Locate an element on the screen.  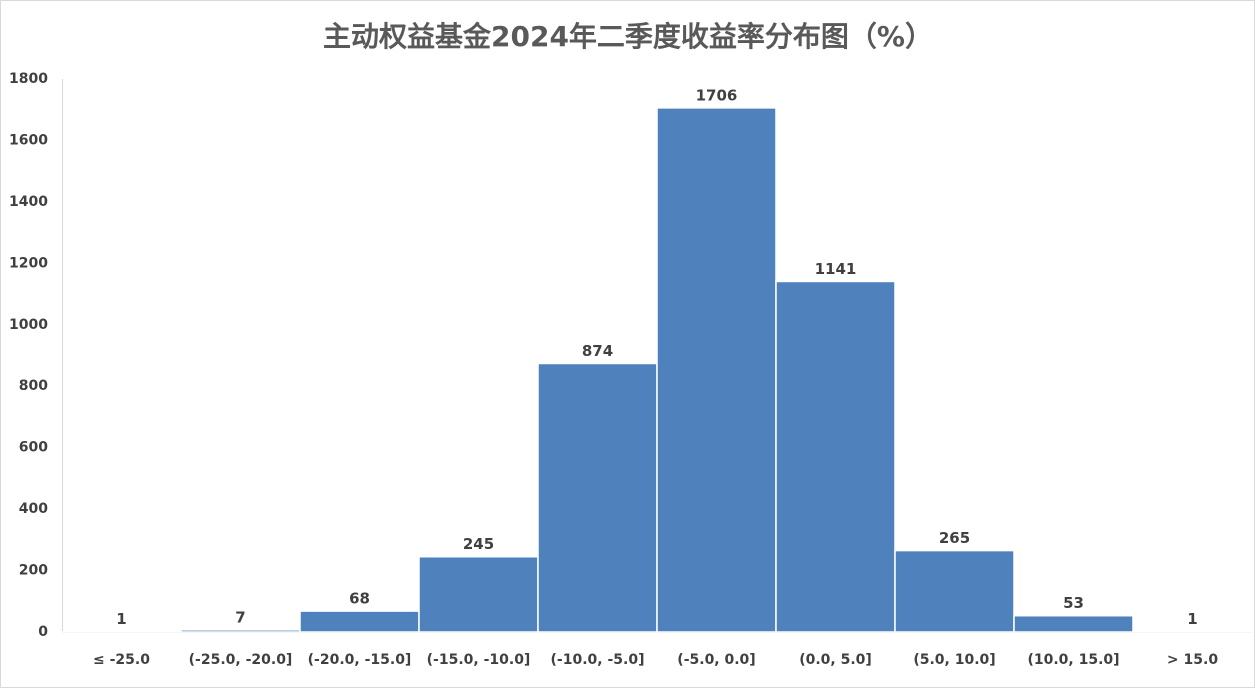
x-tick-label: > 15.0 is located at coordinates (1192, 660).